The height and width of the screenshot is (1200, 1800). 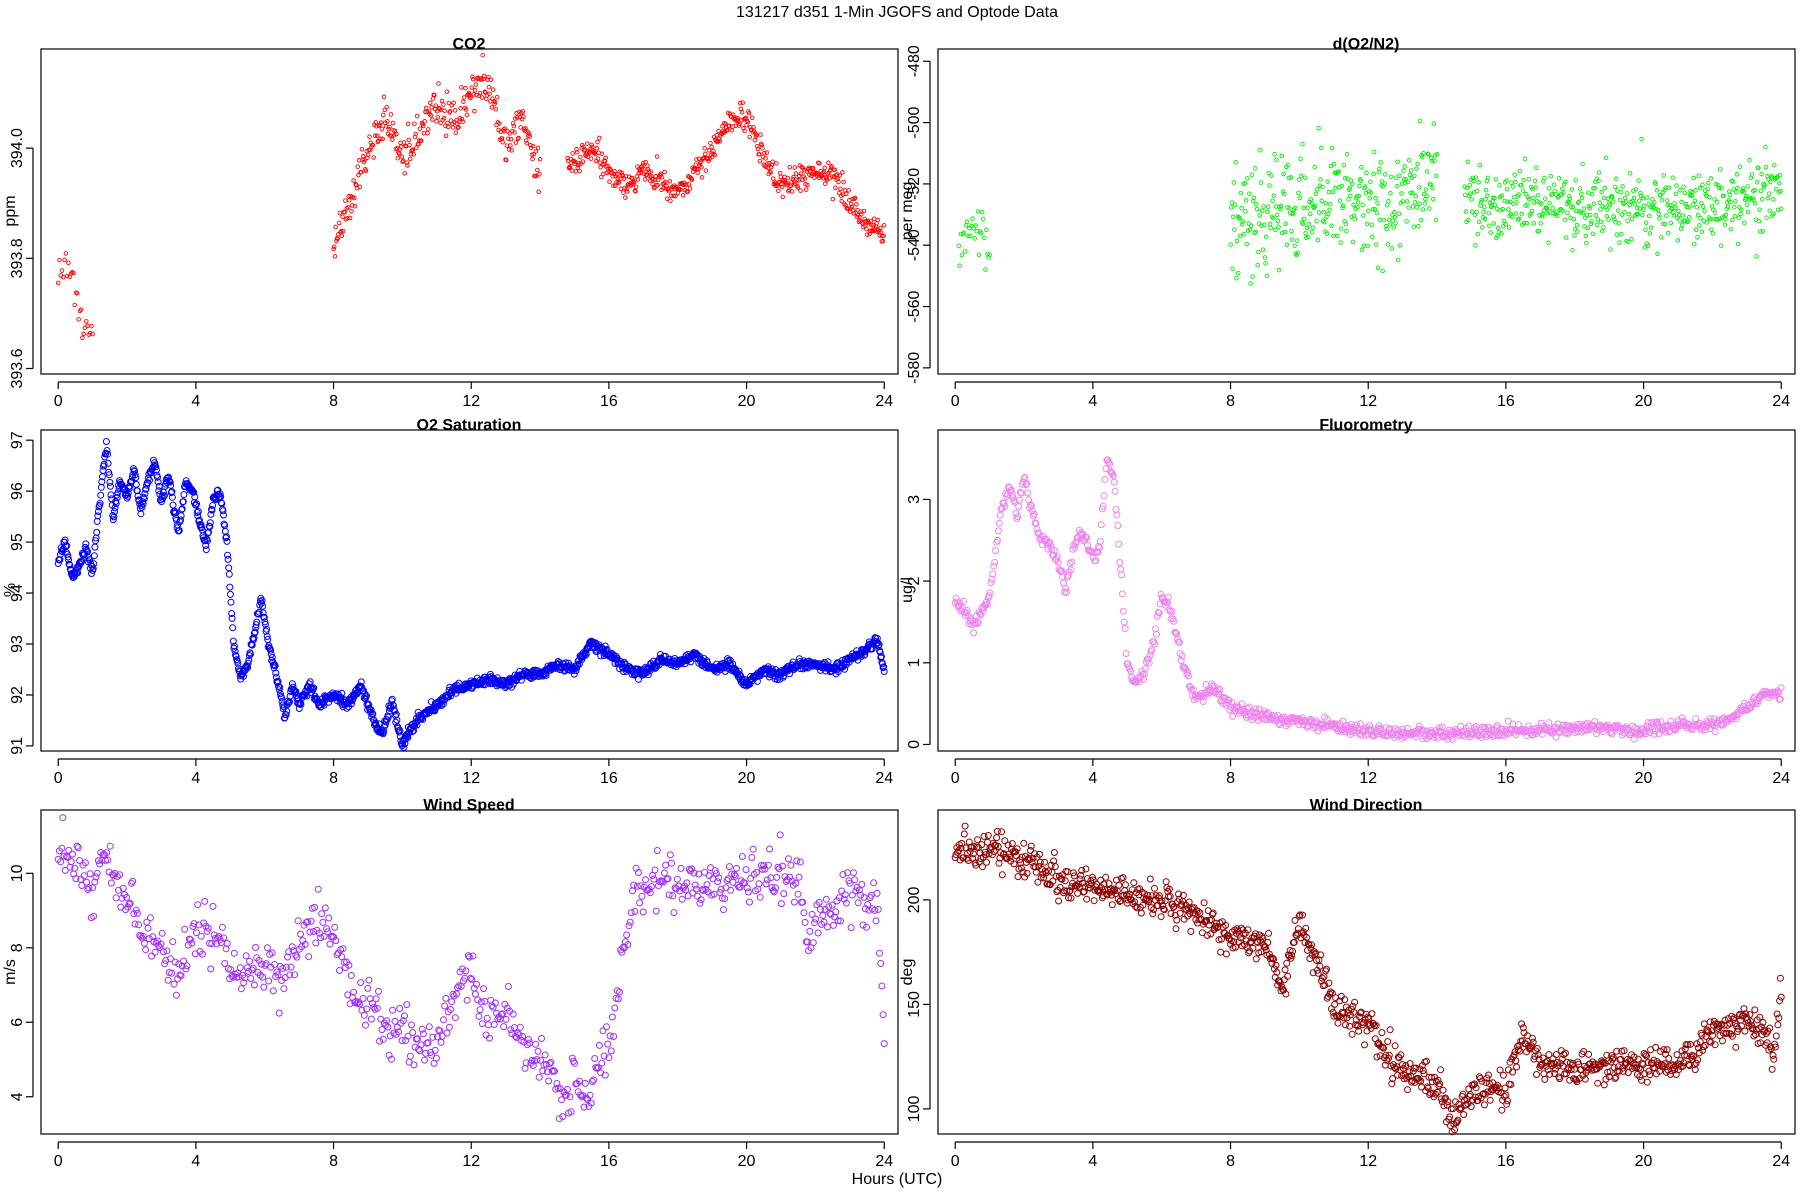 What do you see at coordinates (997, 838) in the screenshot?
I see `wdir-point` at bounding box center [997, 838].